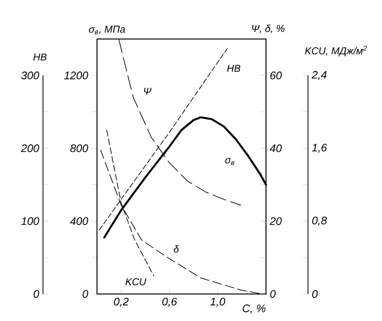 The image size is (382, 321). What do you see at coordinates (254, 309) in the screenshot?
I see `x-axis-title: C, %` at bounding box center [254, 309].